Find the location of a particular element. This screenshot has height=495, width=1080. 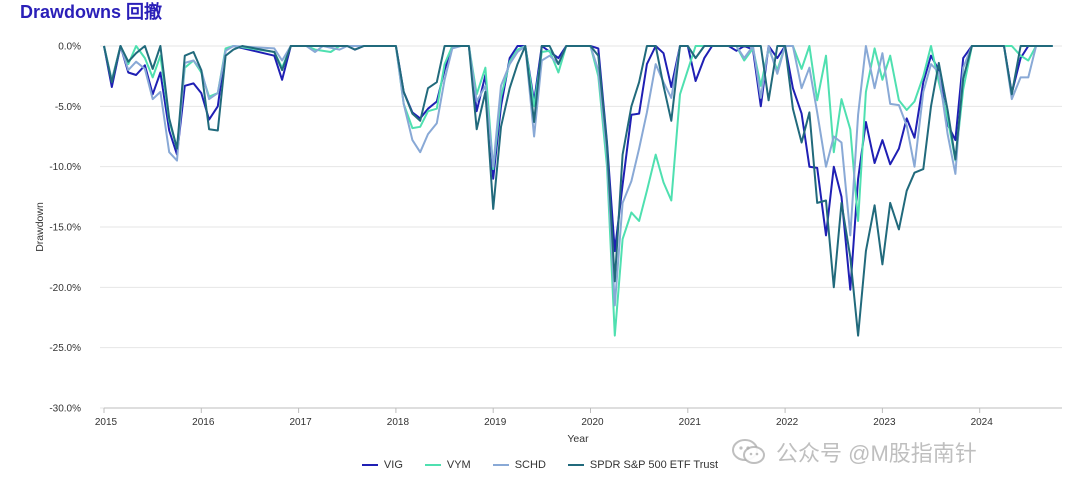

watermark: 公众号 @M股指南针 is located at coordinates (854, 452).